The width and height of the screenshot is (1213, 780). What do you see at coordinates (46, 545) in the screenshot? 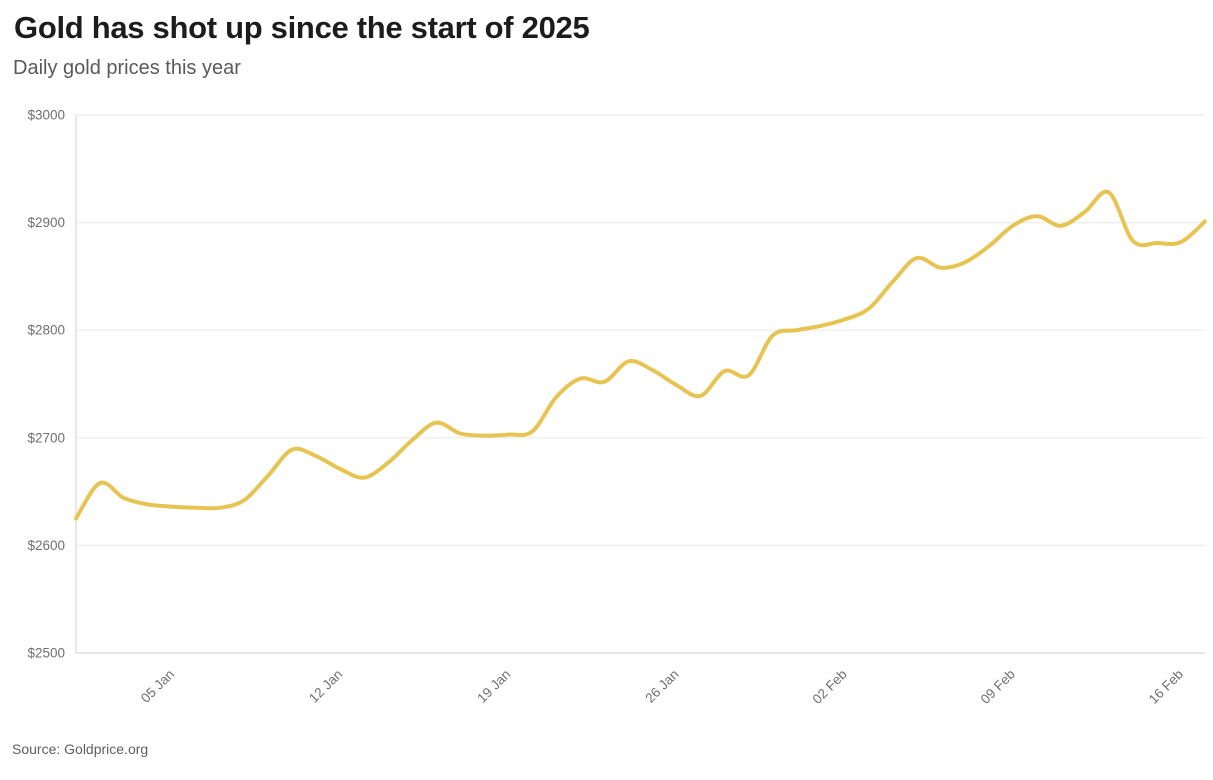
I see `y-axis-tick-label: $2600` at bounding box center [46, 545].